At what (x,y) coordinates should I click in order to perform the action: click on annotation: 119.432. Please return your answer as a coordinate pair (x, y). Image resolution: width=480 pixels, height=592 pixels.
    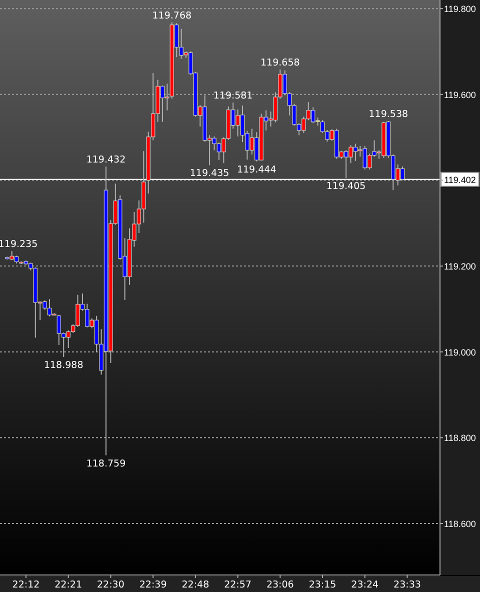
    Looking at the image, I should click on (106, 160).